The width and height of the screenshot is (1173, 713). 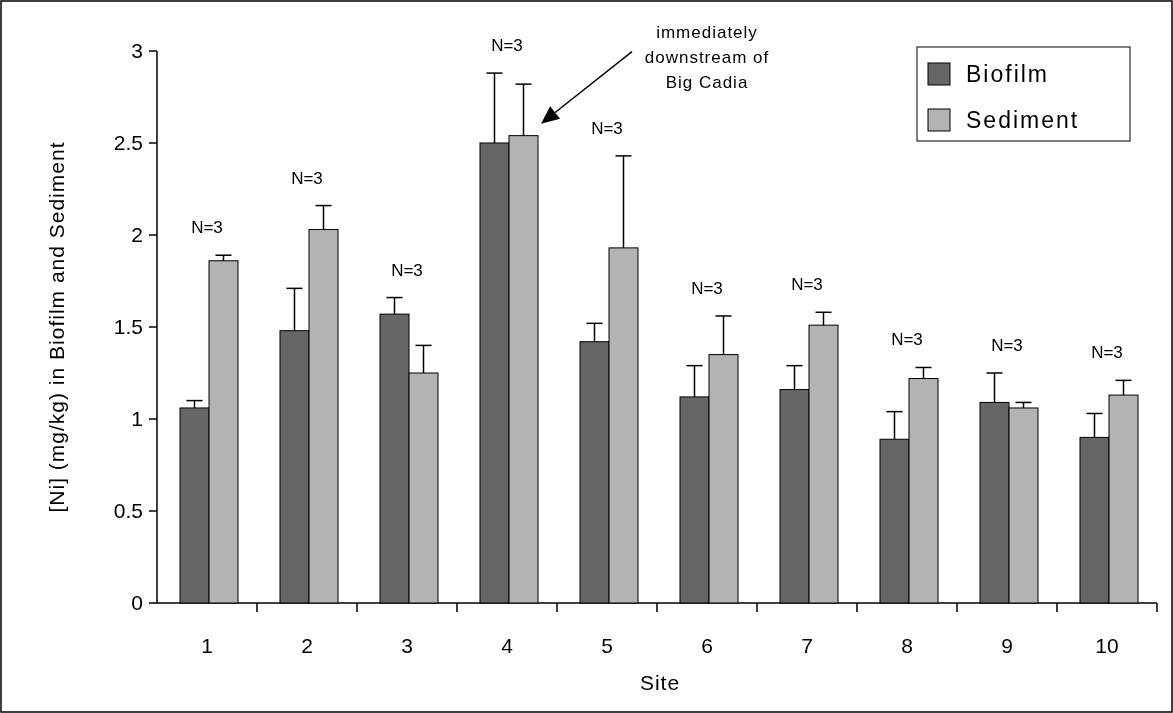 I want to click on y-tick-label: 1, so click(x=137, y=419).